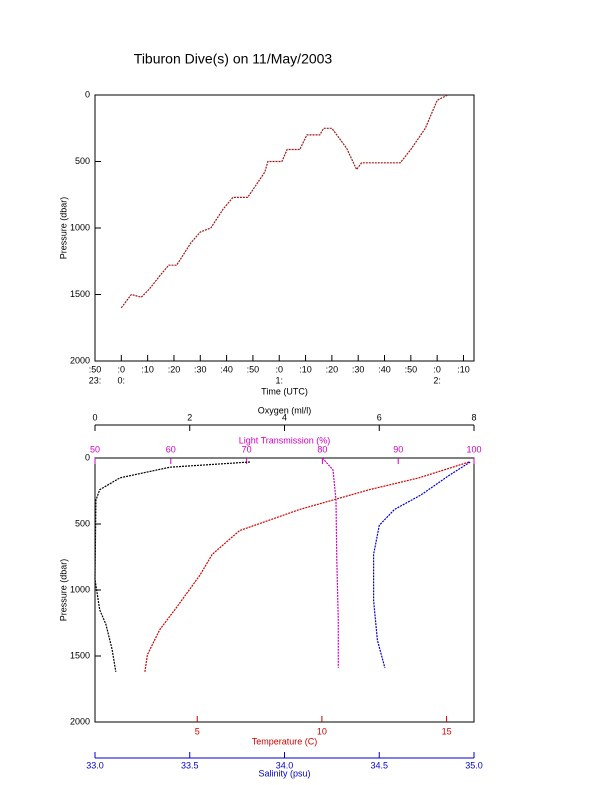 Image resolution: width=612 pixels, height=785 pixels. Describe the element at coordinates (197, 731) in the screenshot. I see `x-tick-label: 5` at that location.